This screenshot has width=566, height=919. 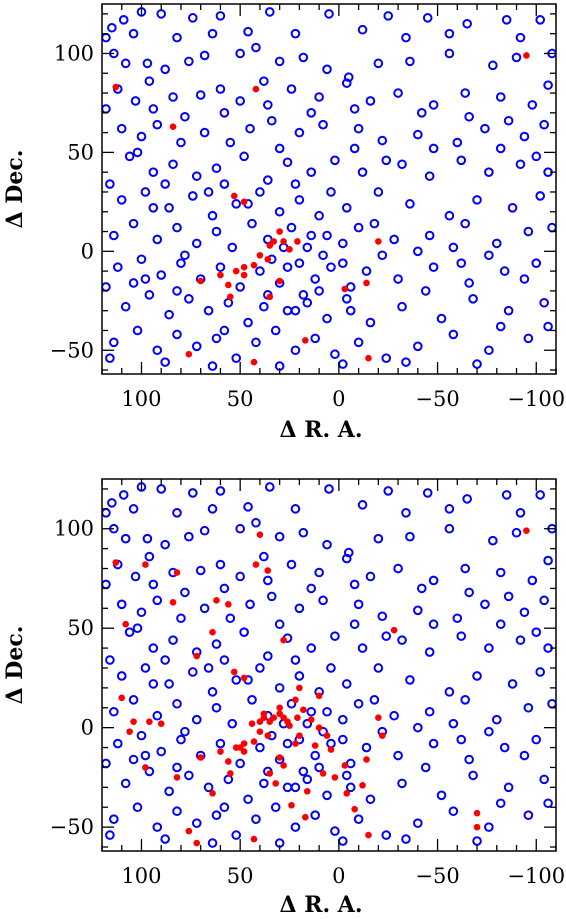 I want to click on x-axis-label: Δ R. A., so click(x=320, y=430).